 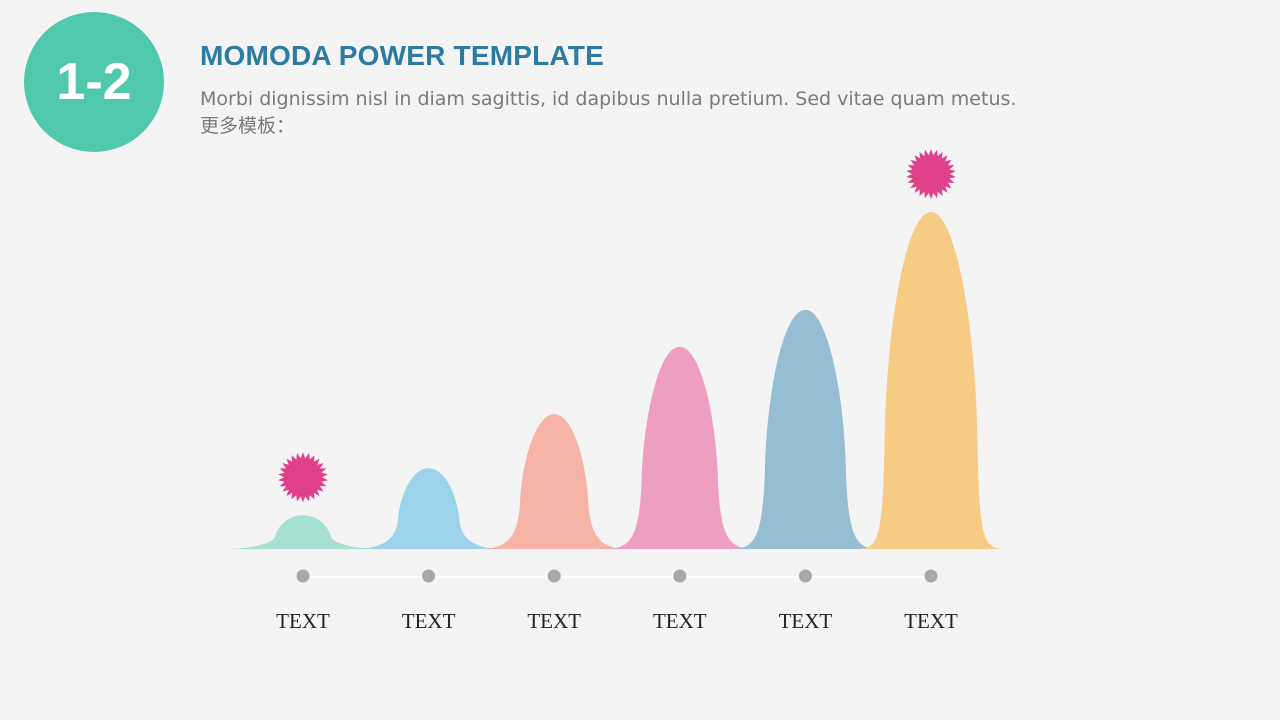 What do you see at coordinates (806, 621) in the screenshot?
I see `category-label-5: TEXT` at bounding box center [806, 621].